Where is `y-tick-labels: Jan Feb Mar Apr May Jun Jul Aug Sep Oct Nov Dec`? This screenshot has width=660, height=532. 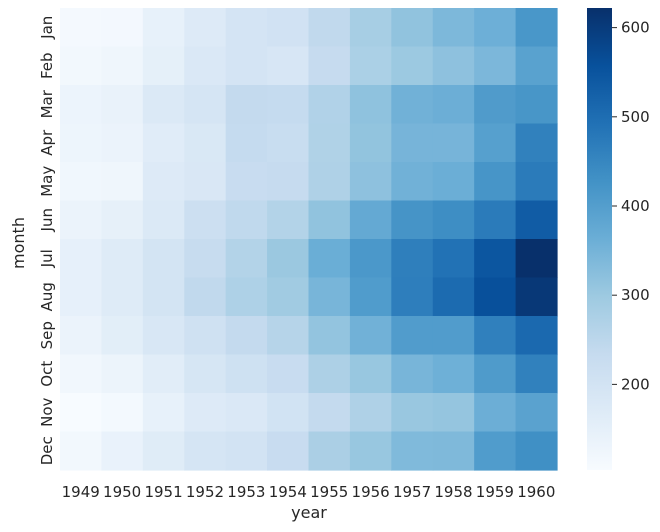 y-tick-labels: Jan Feb Mar Apr May Jun Jul Aug Sep Oct Nov Dec is located at coordinates (47, 241).